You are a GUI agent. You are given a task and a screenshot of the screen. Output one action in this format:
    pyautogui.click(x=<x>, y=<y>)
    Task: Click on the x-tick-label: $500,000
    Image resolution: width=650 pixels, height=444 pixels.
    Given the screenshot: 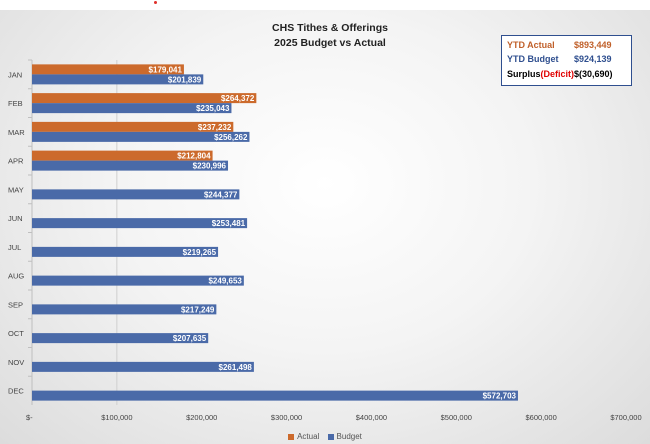 What is the action you would take?
    pyautogui.click(x=456, y=417)
    